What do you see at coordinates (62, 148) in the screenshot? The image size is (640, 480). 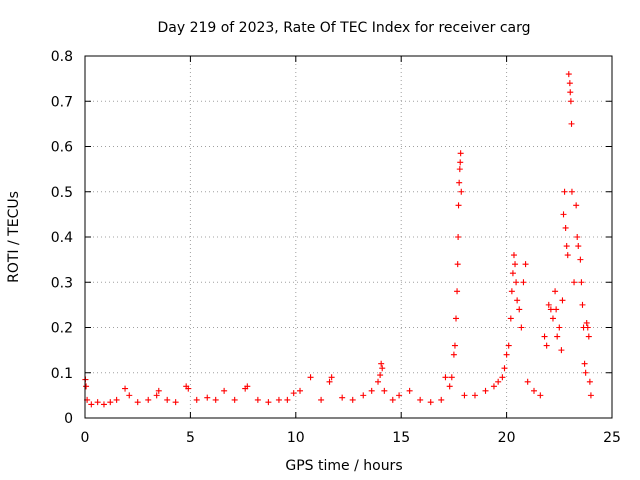 I see `y-tick-label: 0.6` at bounding box center [62, 148].